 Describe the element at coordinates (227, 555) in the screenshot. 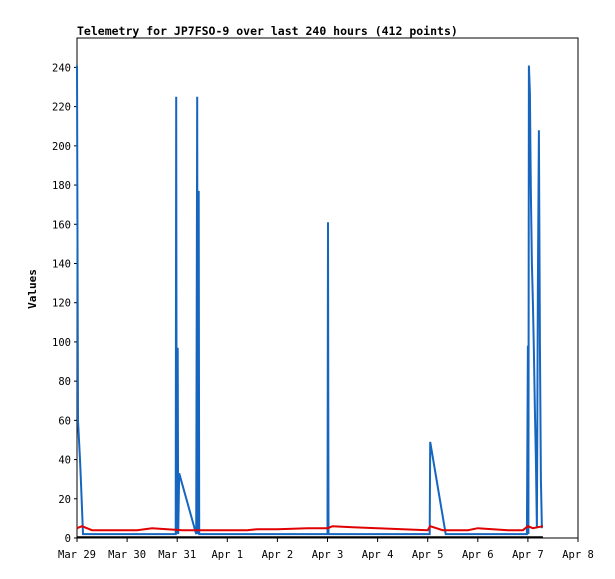

I see `x-tick-label: Apr 1` at that location.